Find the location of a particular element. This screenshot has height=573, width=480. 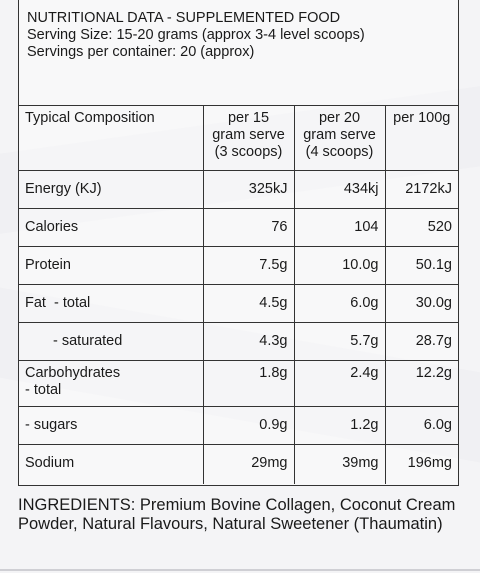

value-per100: 196mg is located at coordinates (421, 464).